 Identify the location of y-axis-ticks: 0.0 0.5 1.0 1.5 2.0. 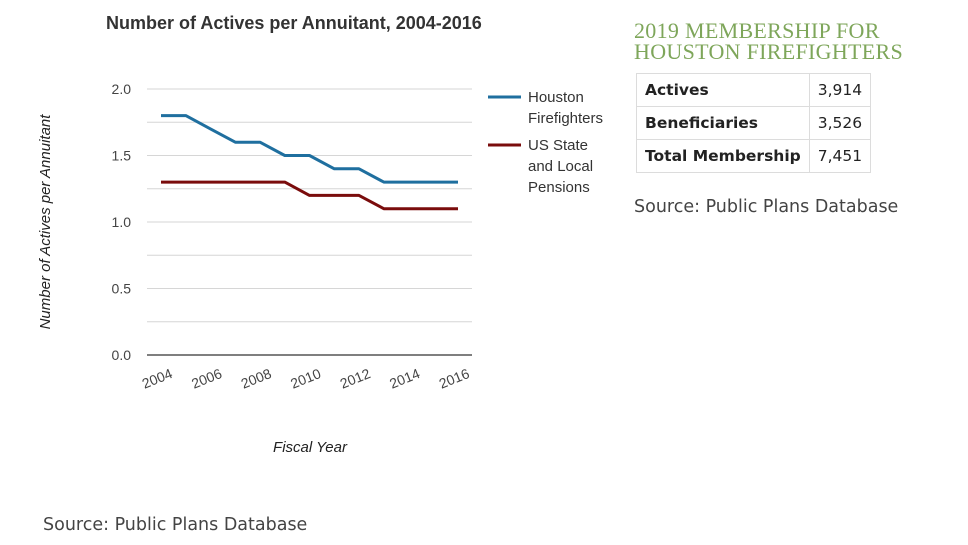
(122, 222).